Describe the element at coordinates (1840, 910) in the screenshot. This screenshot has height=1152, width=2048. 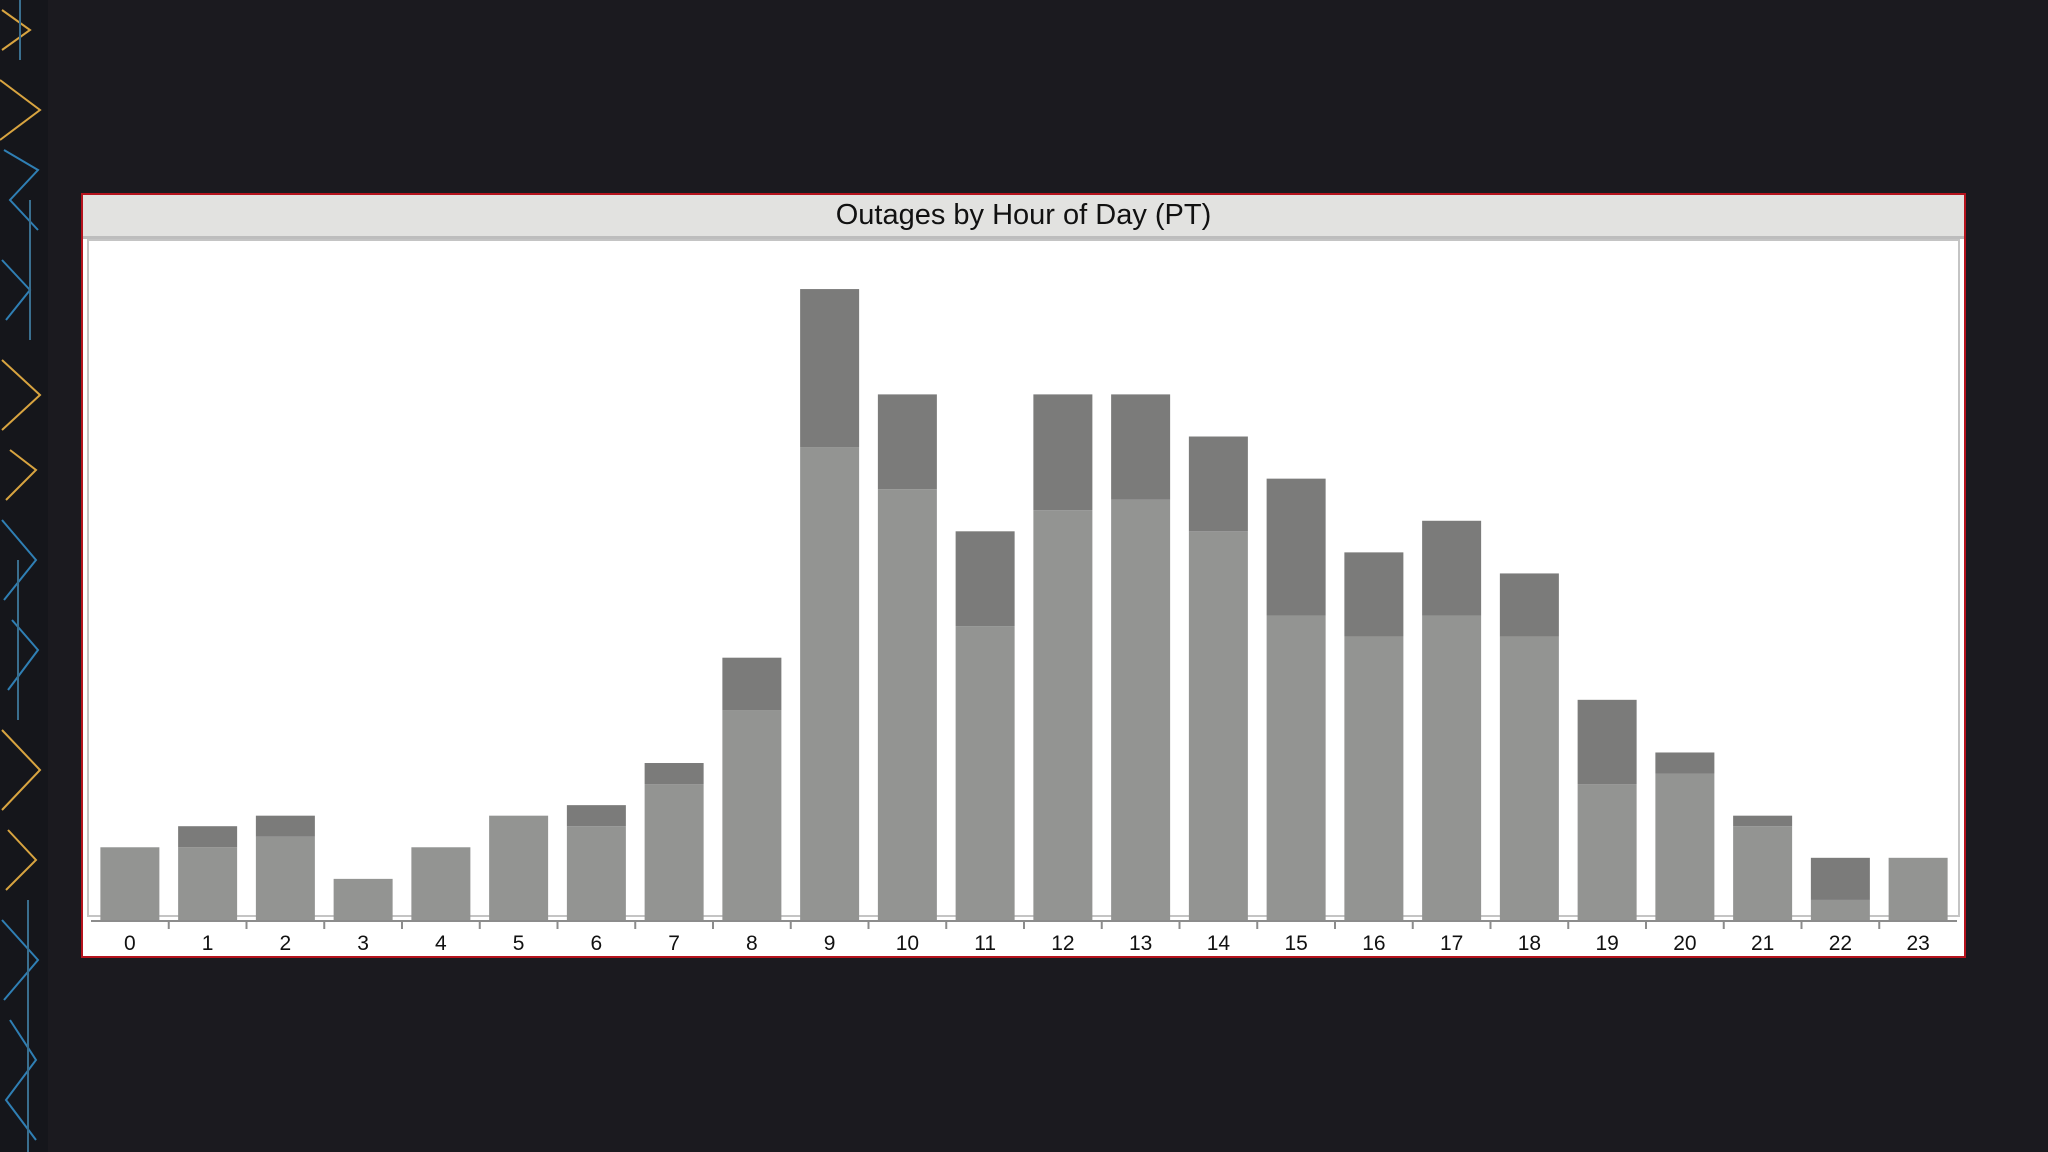
I see `bar-hour-22-base` at that location.